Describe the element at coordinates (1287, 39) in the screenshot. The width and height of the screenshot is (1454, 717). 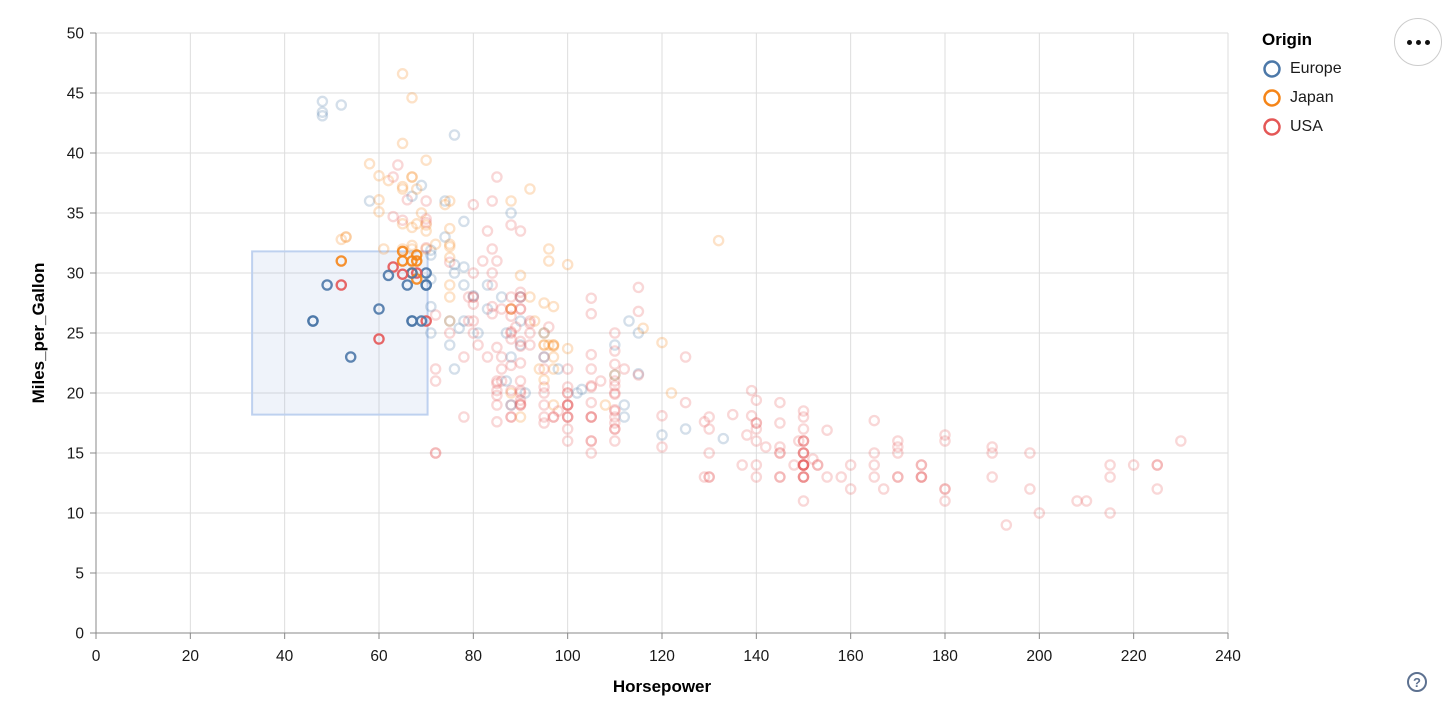
I see `legend-title: Origin` at that location.